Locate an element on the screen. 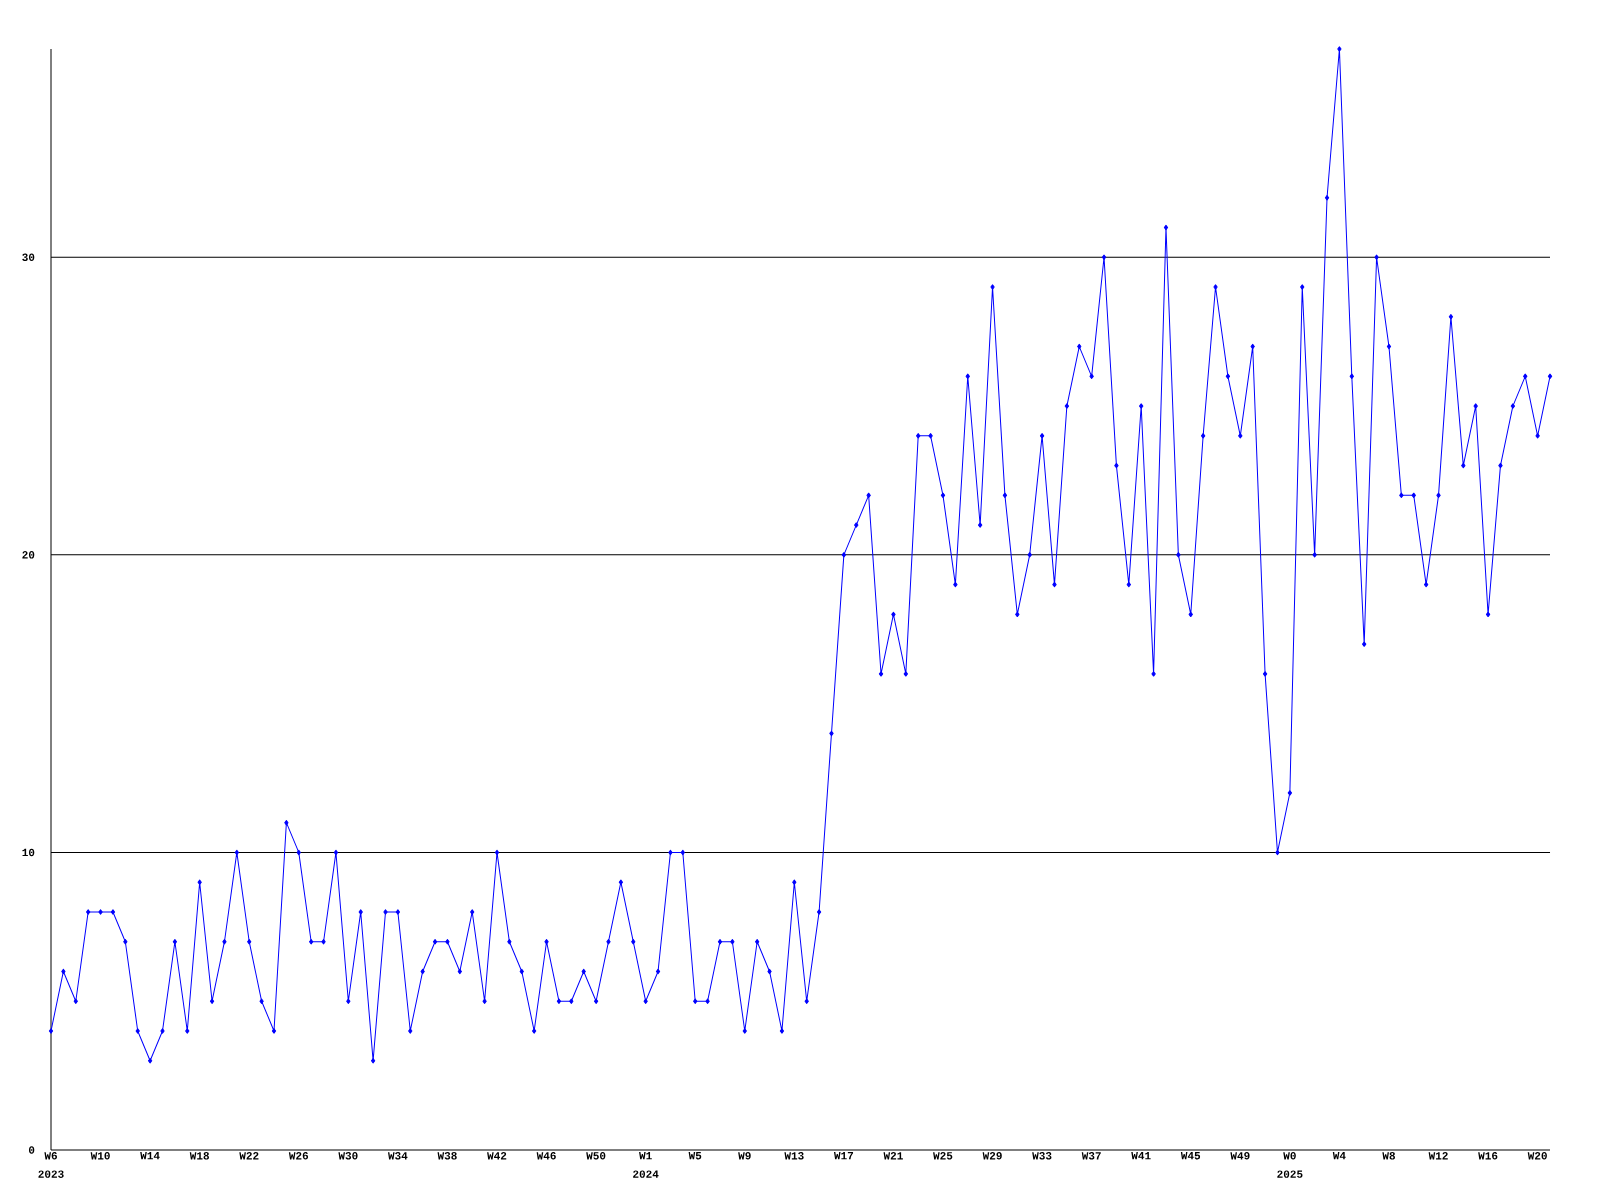 The image size is (1600, 1200). x-tick-label: W10 is located at coordinates (100, 1156).